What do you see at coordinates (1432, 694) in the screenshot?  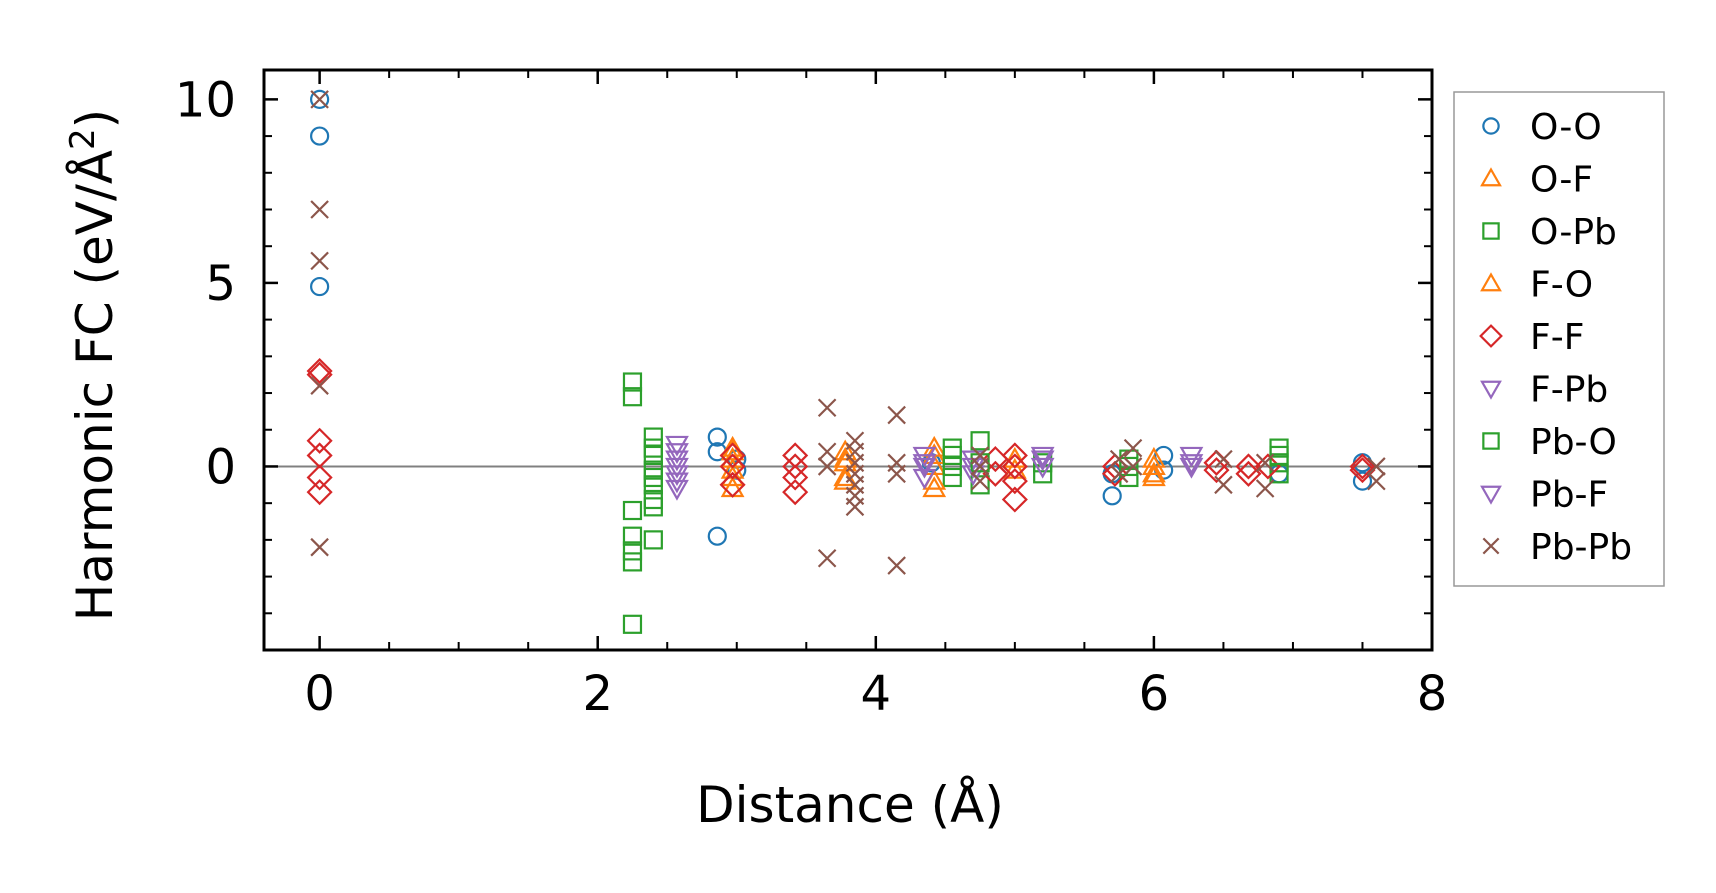 I see `x-tick-label: 8` at bounding box center [1432, 694].